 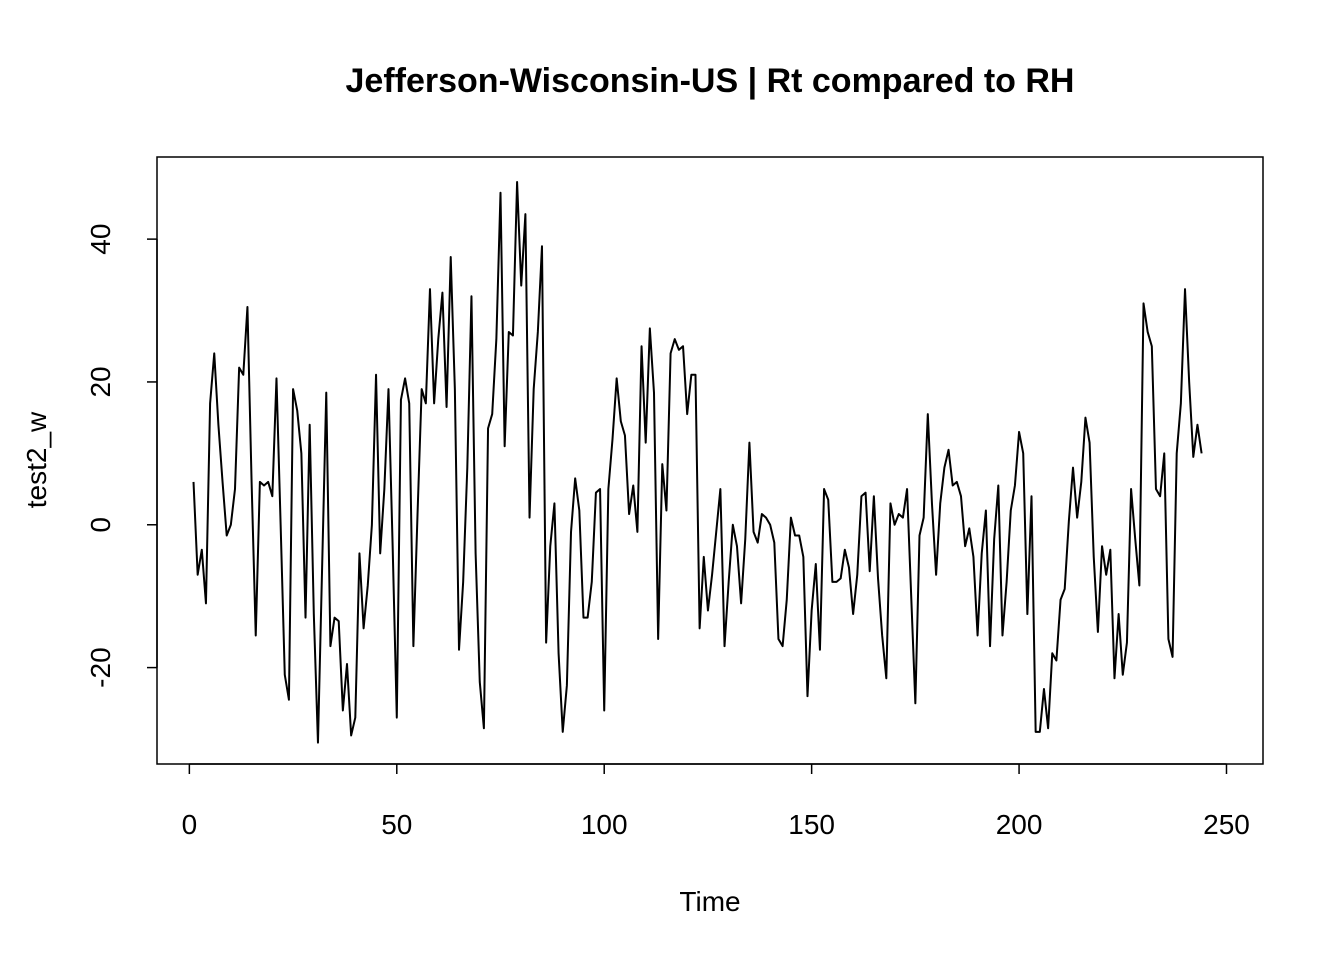 I want to click on x-axis-label: Time, so click(x=709, y=901).